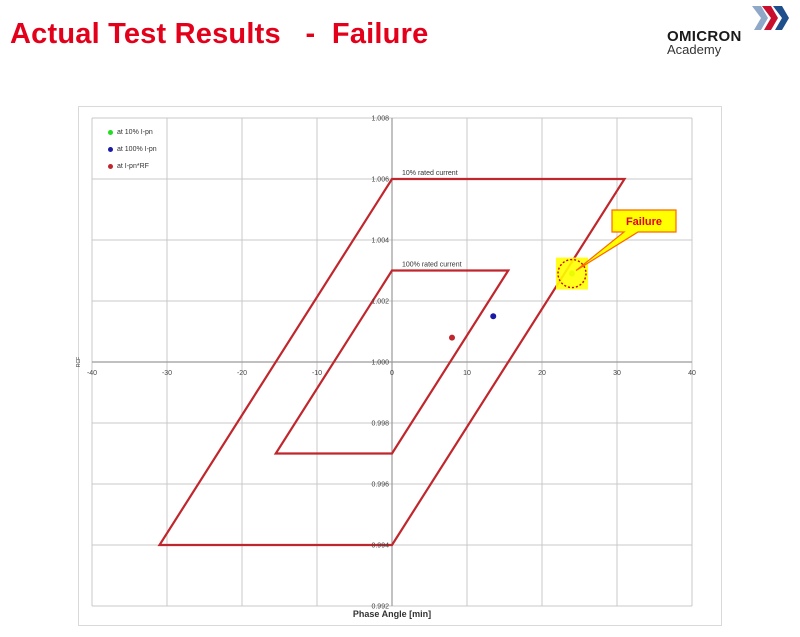  I want to click on x-axis-label: Phase Angle [min], so click(392, 614).